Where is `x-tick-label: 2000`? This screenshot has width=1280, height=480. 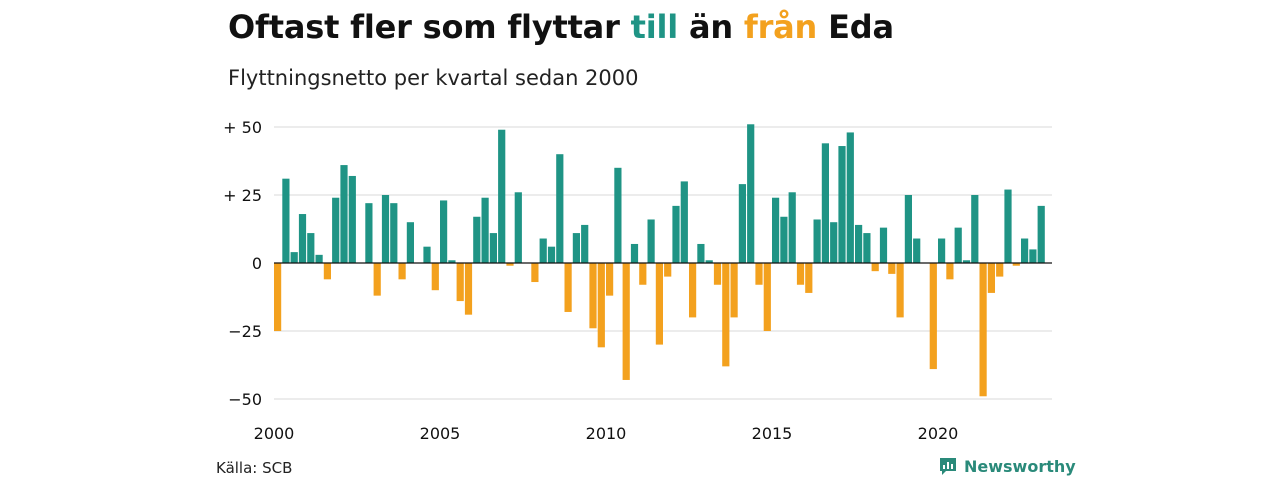
x-tick-label: 2000 is located at coordinates (274, 433).